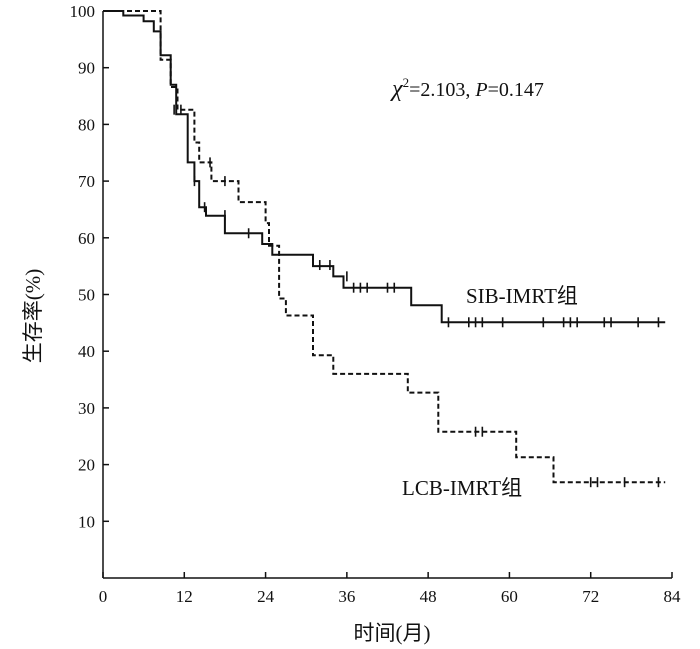 The height and width of the screenshot is (649, 700). Describe the element at coordinates (673, 596) in the screenshot. I see `x-tick-label: 84` at that location.